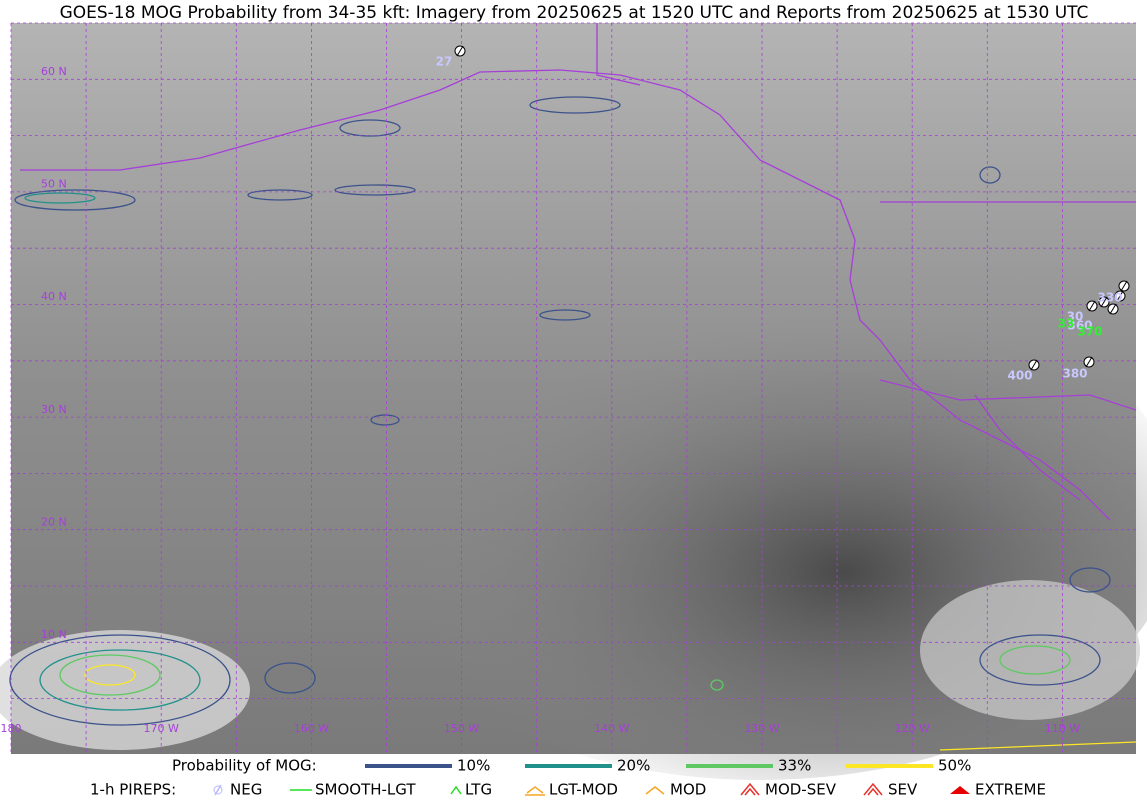  What do you see at coordinates (1019, 376) in the screenshot?
I see `report-altitude: 400` at bounding box center [1019, 376].